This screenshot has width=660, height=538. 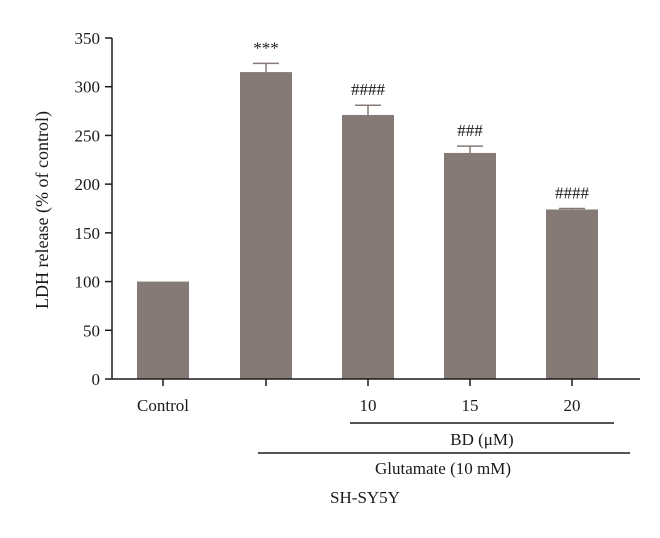 What do you see at coordinates (481, 439) in the screenshot?
I see `bd-group-label: BD (μM)` at bounding box center [481, 439].